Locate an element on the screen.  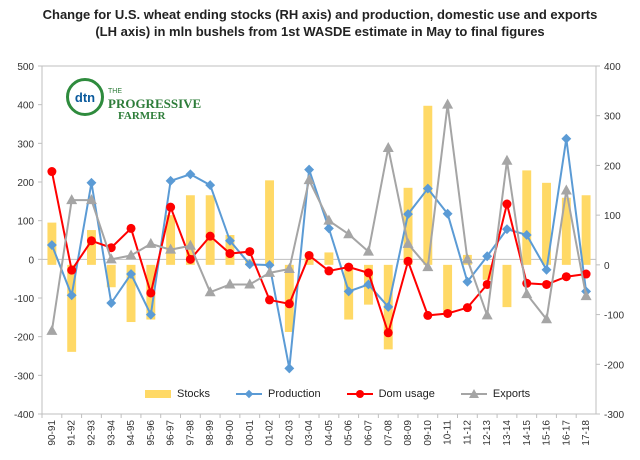
right-axis-tick-label: 0 is located at coordinates (607, 266).